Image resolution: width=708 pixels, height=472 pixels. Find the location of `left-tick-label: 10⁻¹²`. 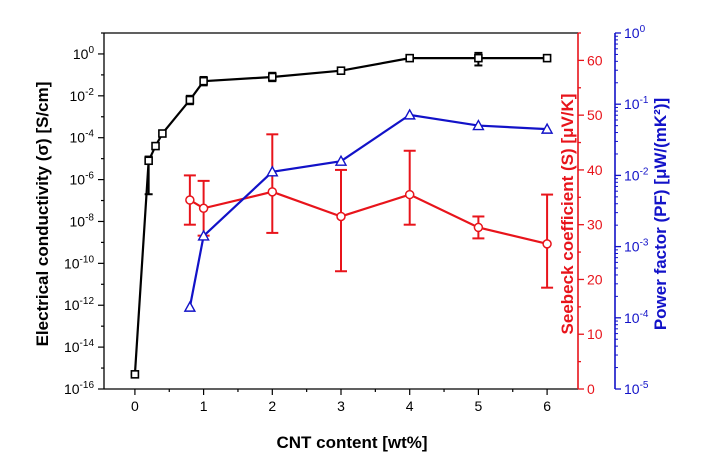

left-tick-label: 10⁻¹² is located at coordinates (79, 304).